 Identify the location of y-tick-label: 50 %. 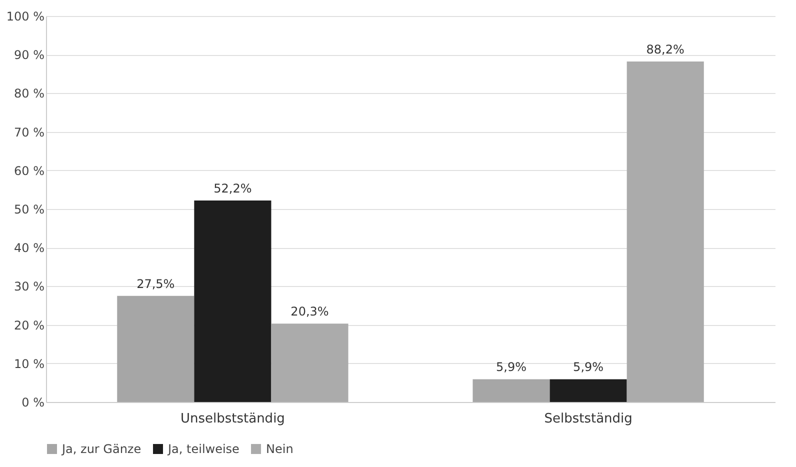
(29, 209).